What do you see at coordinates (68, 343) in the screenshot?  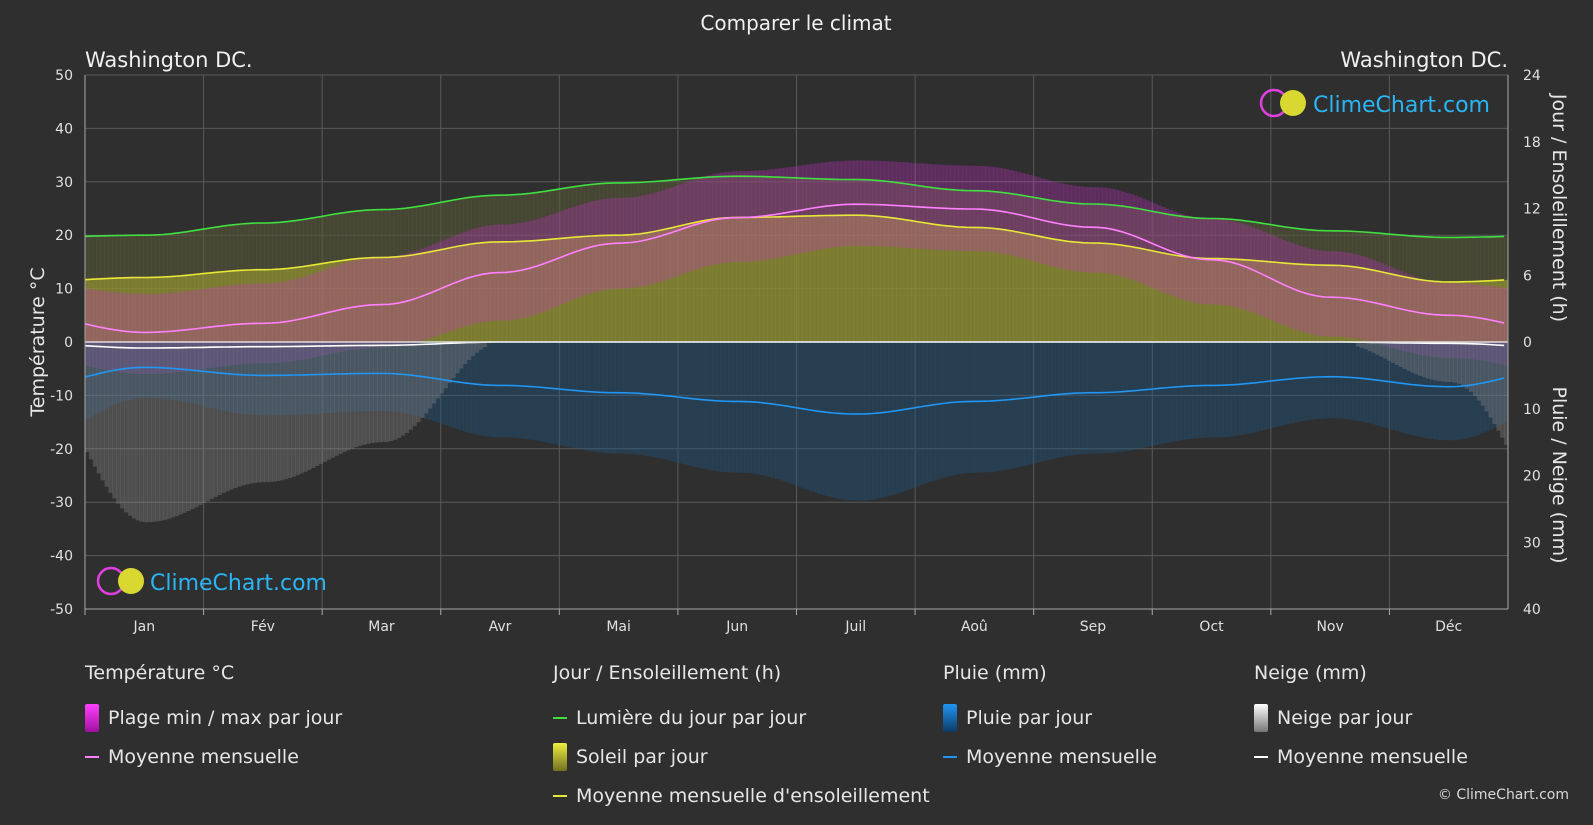 I see `left-tick-label: 0` at bounding box center [68, 343].